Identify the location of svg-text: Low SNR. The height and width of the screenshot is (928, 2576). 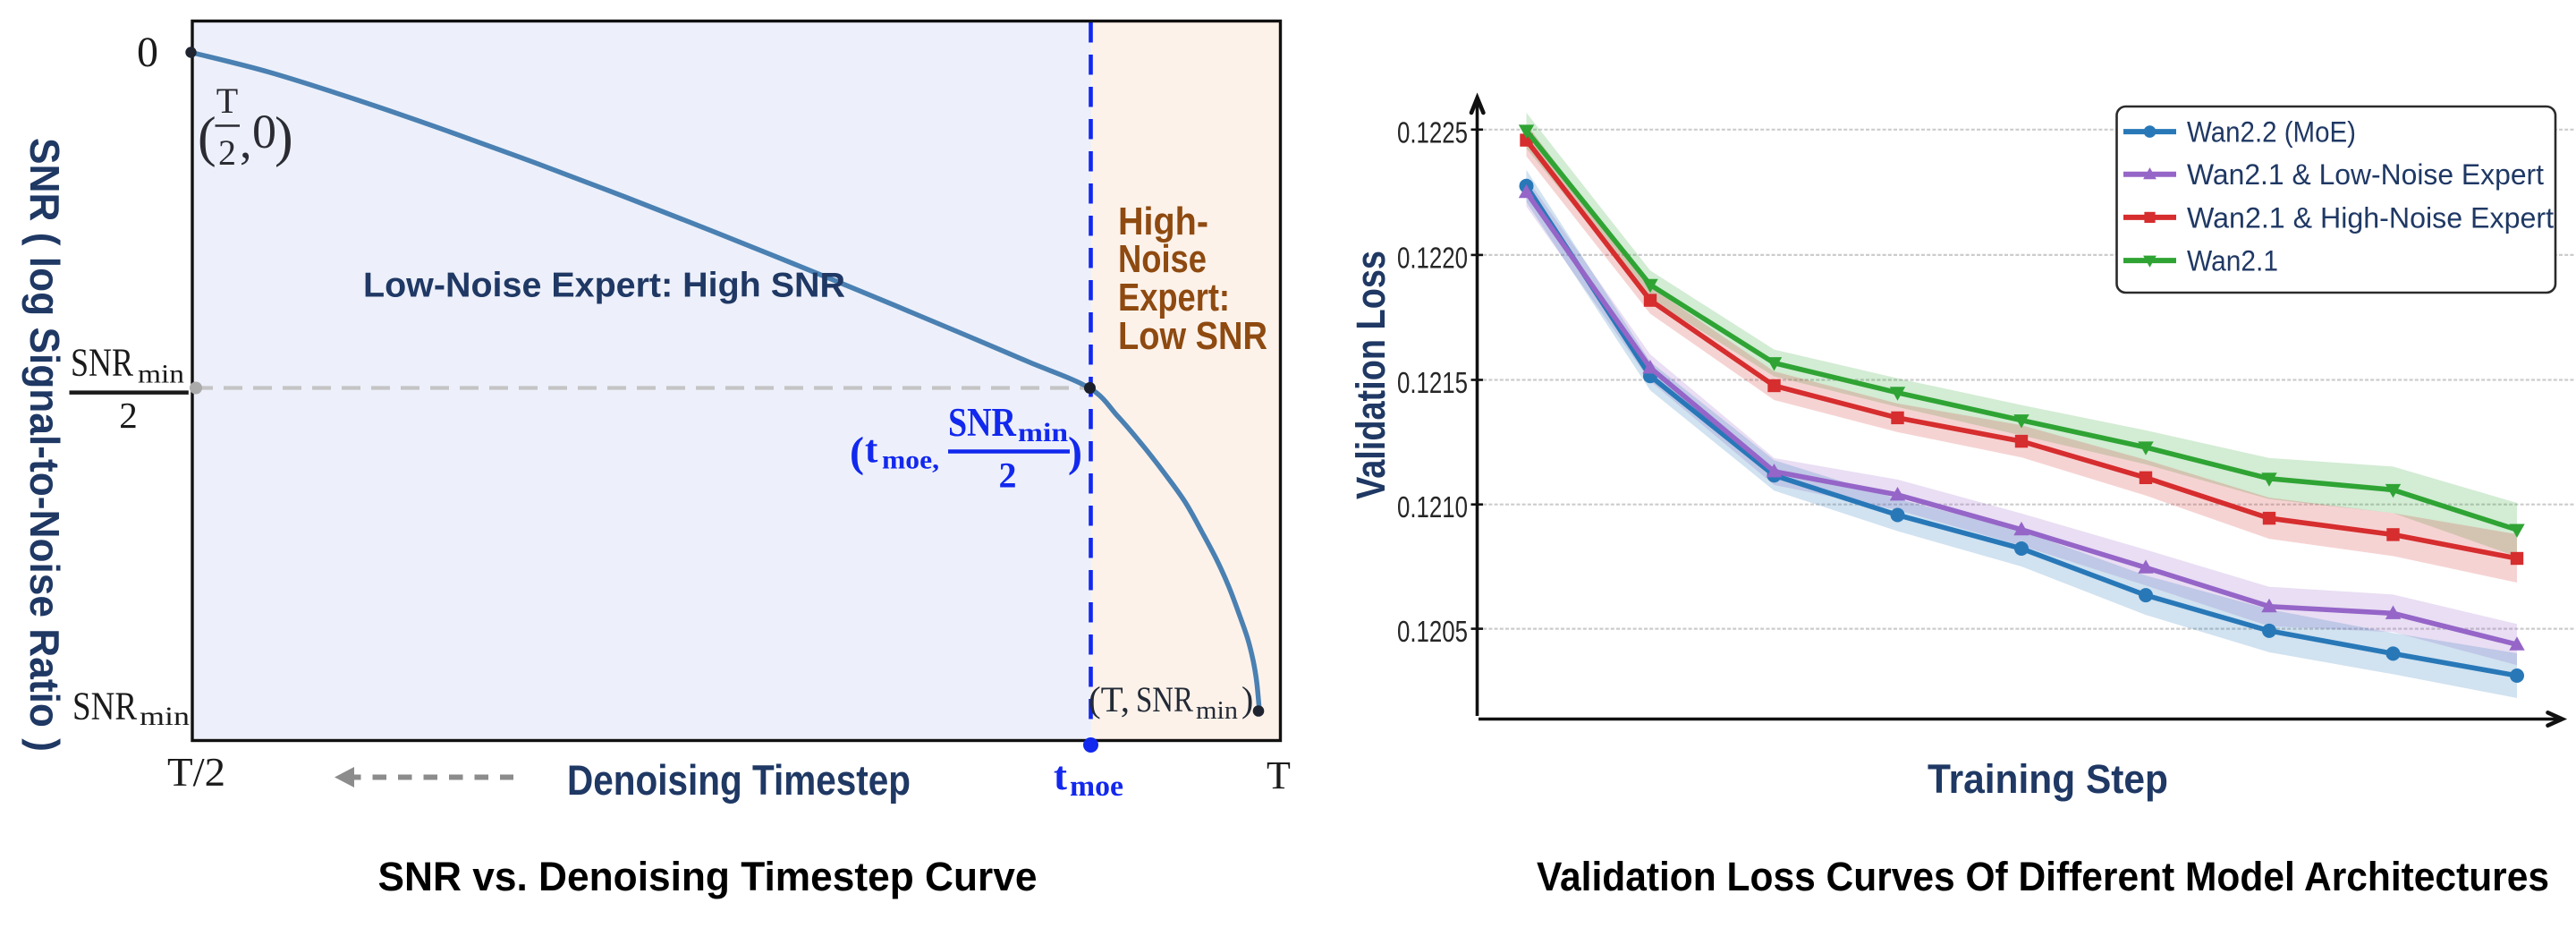
(1192, 336).